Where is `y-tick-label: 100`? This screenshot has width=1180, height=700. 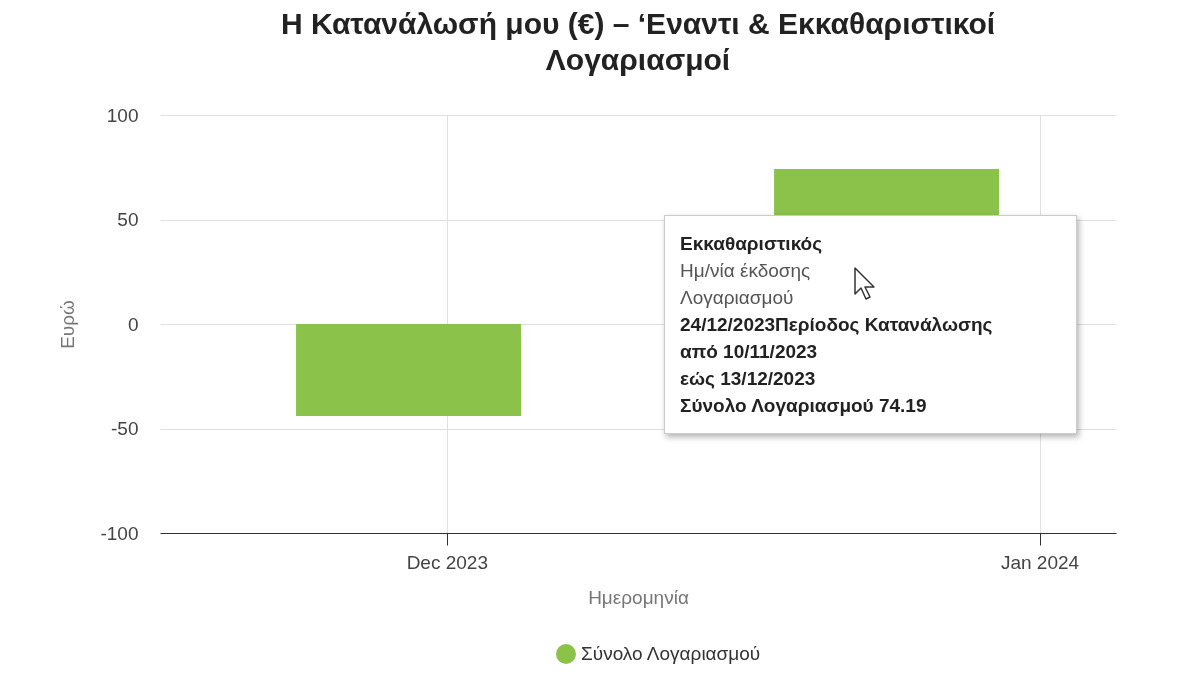 y-tick-label: 100 is located at coordinates (122, 115).